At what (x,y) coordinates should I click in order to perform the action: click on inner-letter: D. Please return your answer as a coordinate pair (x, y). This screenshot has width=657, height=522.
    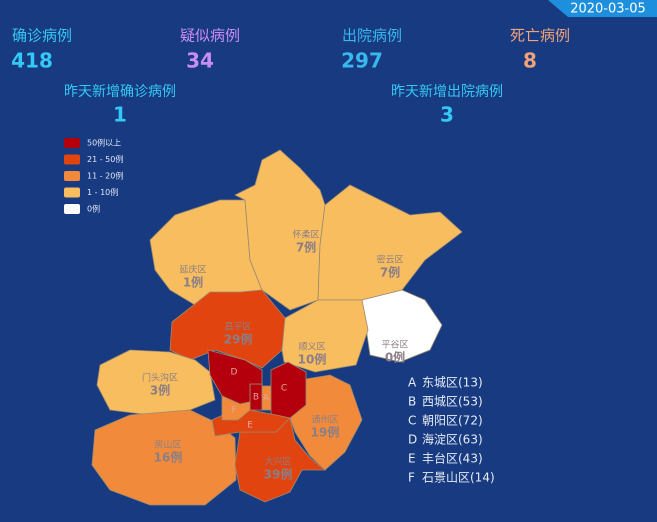
    Looking at the image, I should click on (234, 373).